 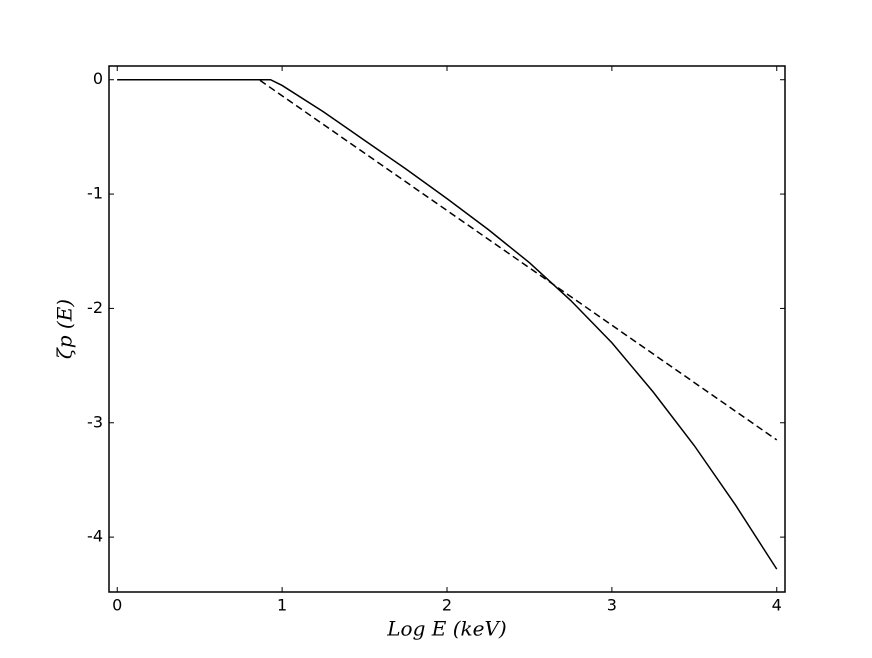 What do you see at coordinates (447, 605) in the screenshot?
I see `x-tick-label: 2` at bounding box center [447, 605].